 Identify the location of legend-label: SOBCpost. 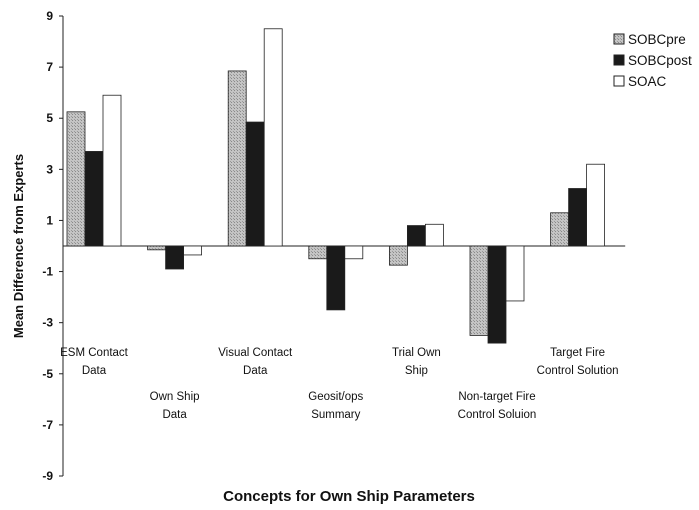
(660, 60).